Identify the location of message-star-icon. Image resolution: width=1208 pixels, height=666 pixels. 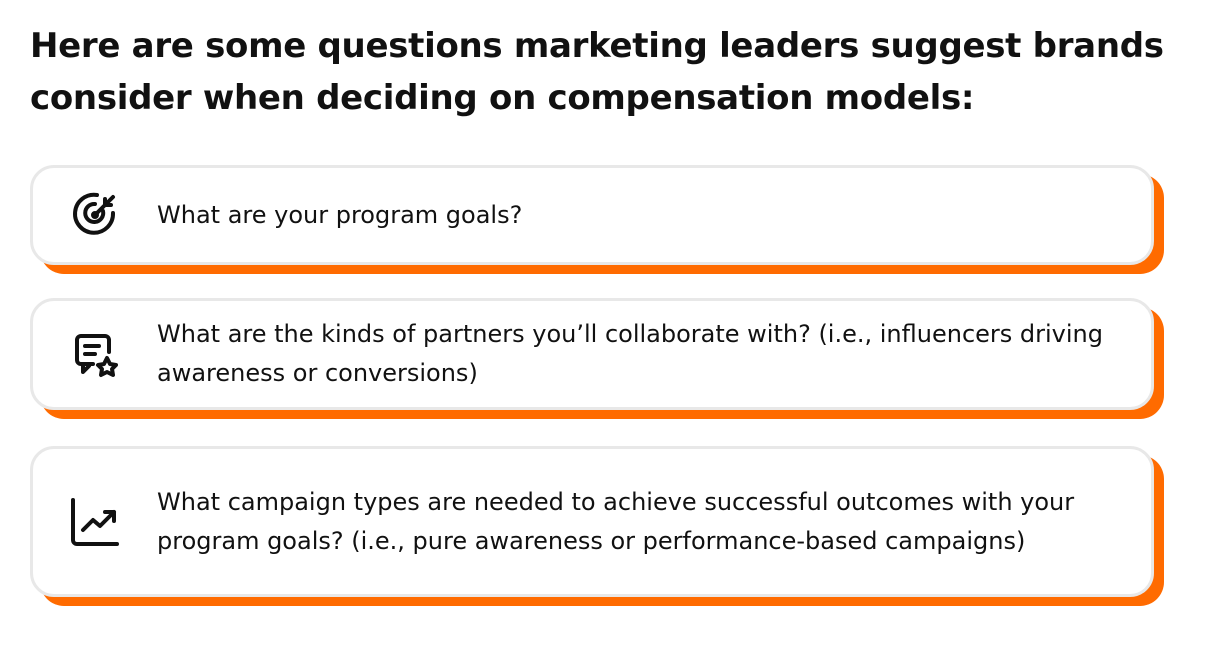
(96, 355).